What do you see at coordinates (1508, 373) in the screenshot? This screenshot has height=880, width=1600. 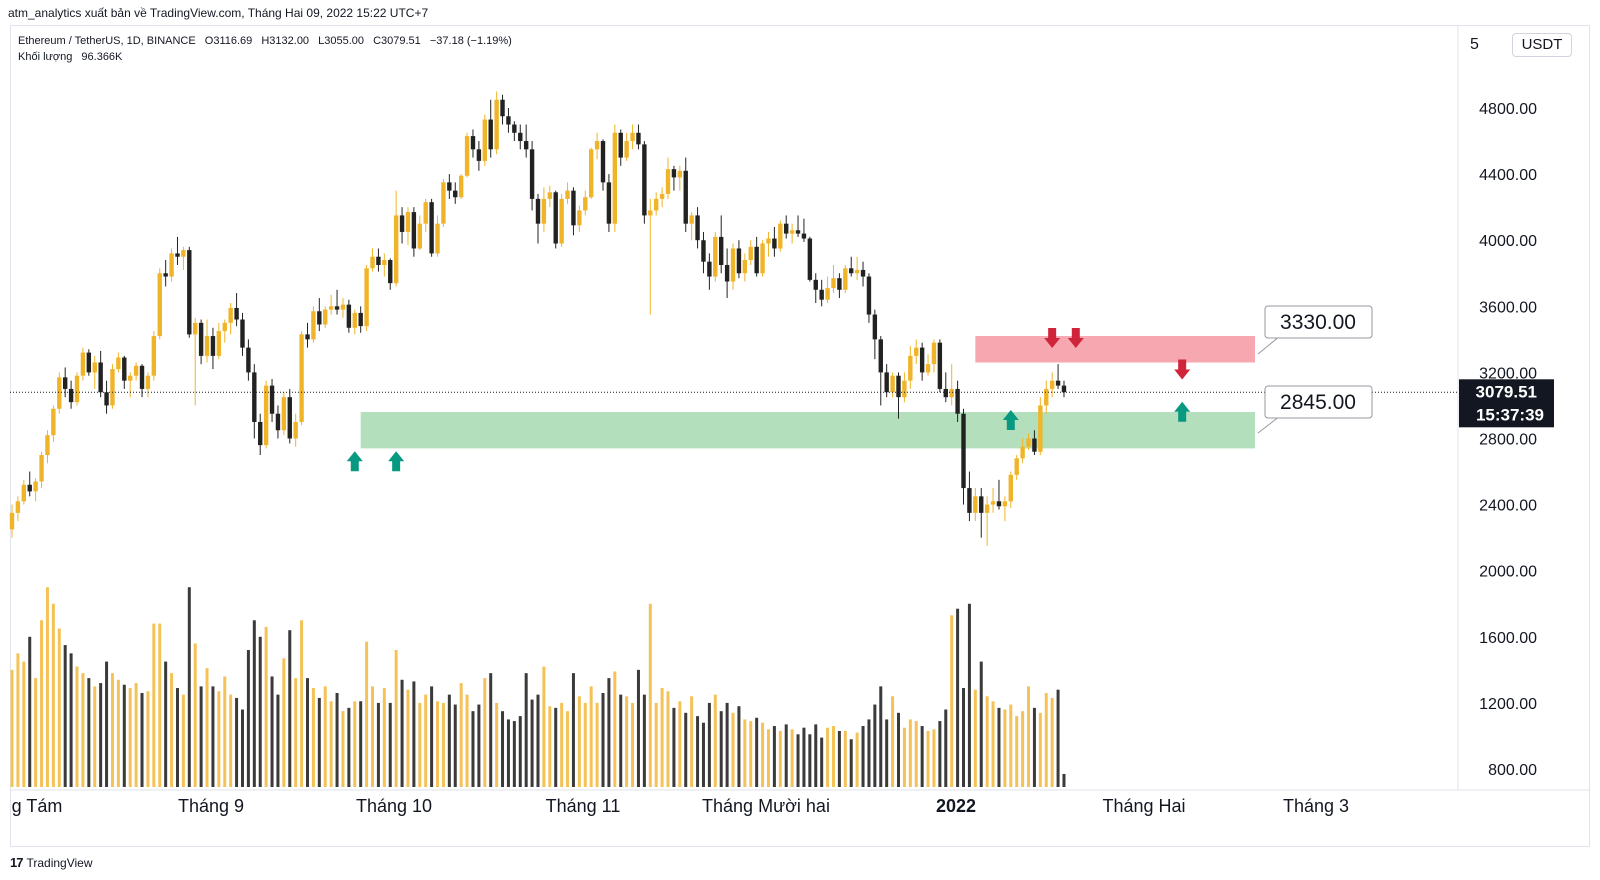 I see `price-tick-label: 3200.00` at bounding box center [1508, 373].